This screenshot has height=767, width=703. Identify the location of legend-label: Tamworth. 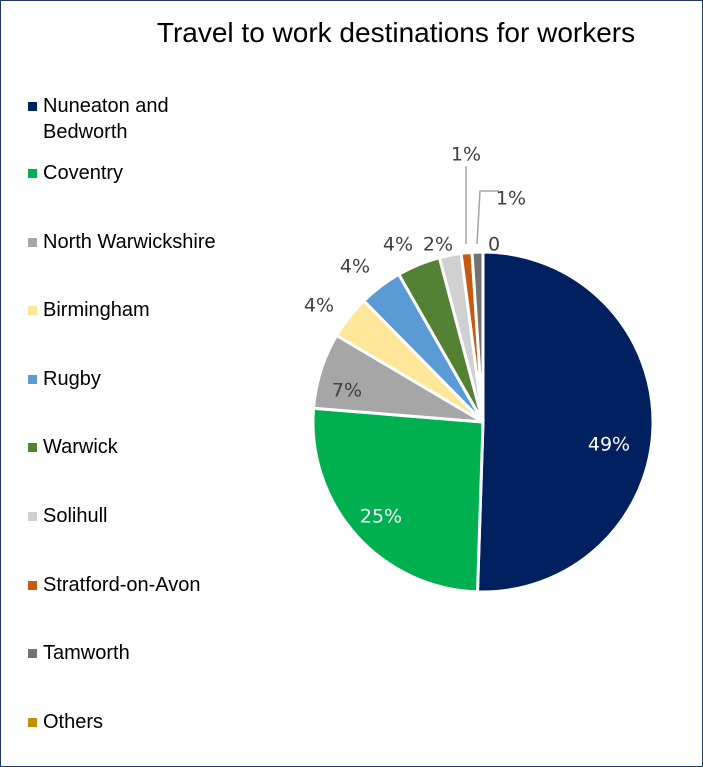
(86, 653).